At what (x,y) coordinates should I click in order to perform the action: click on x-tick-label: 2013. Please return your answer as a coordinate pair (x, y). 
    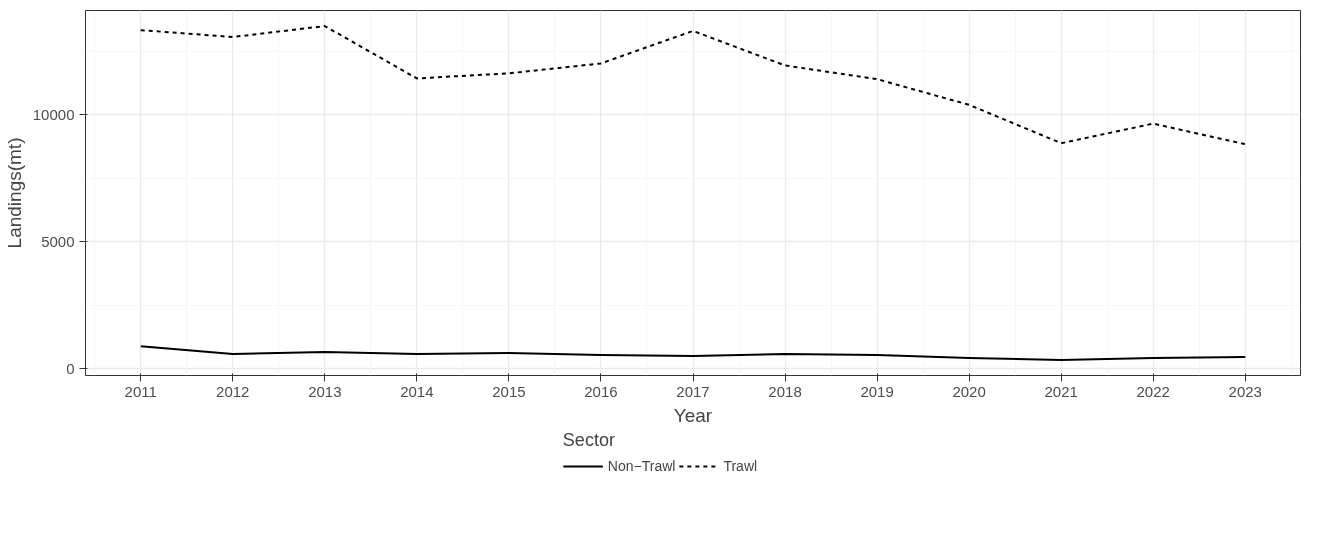
    Looking at the image, I should click on (325, 391).